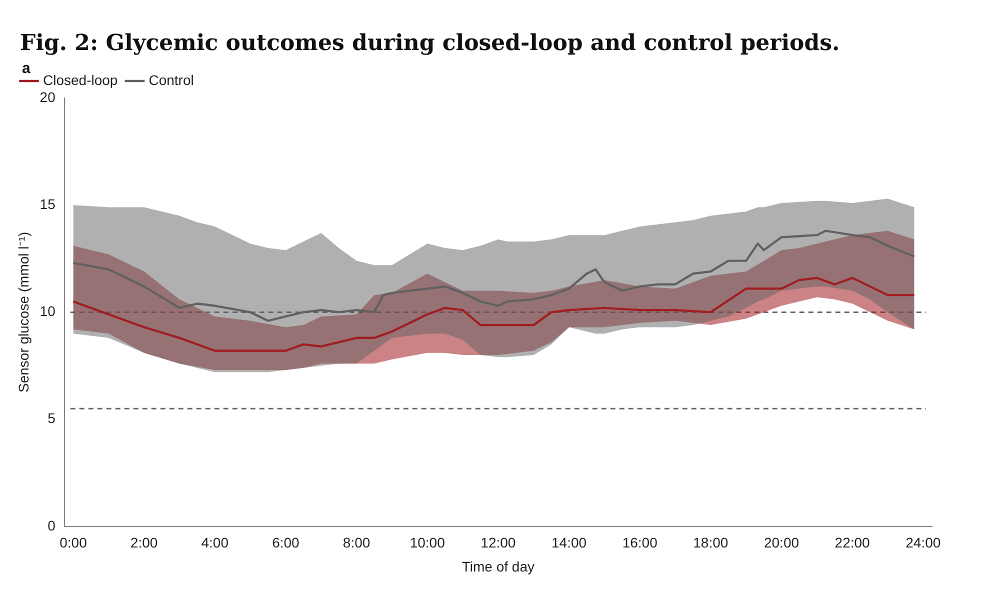  What do you see at coordinates (430, 43) in the screenshot?
I see `chart-title: Fig. 2: Glycemic outcomes during closed-loop and control periods.` at bounding box center [430, 43].